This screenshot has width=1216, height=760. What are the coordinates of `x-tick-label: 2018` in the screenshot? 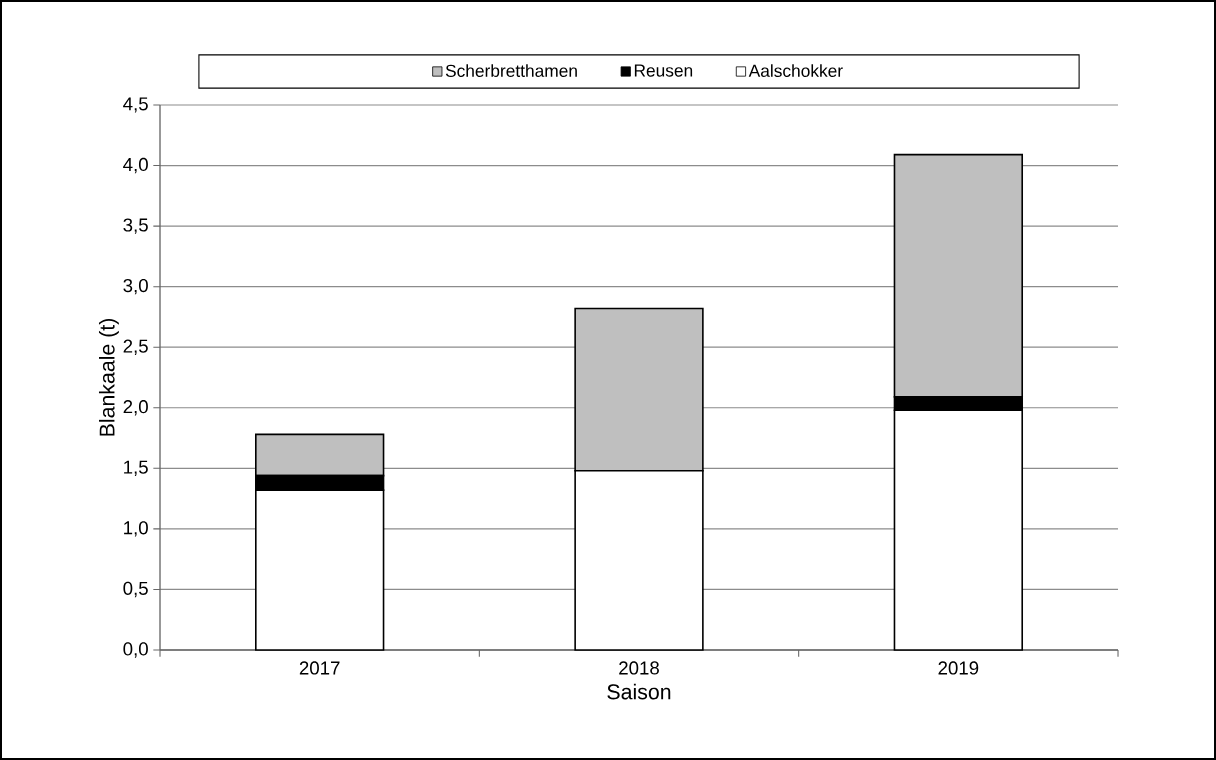 It's located at (639, 668).